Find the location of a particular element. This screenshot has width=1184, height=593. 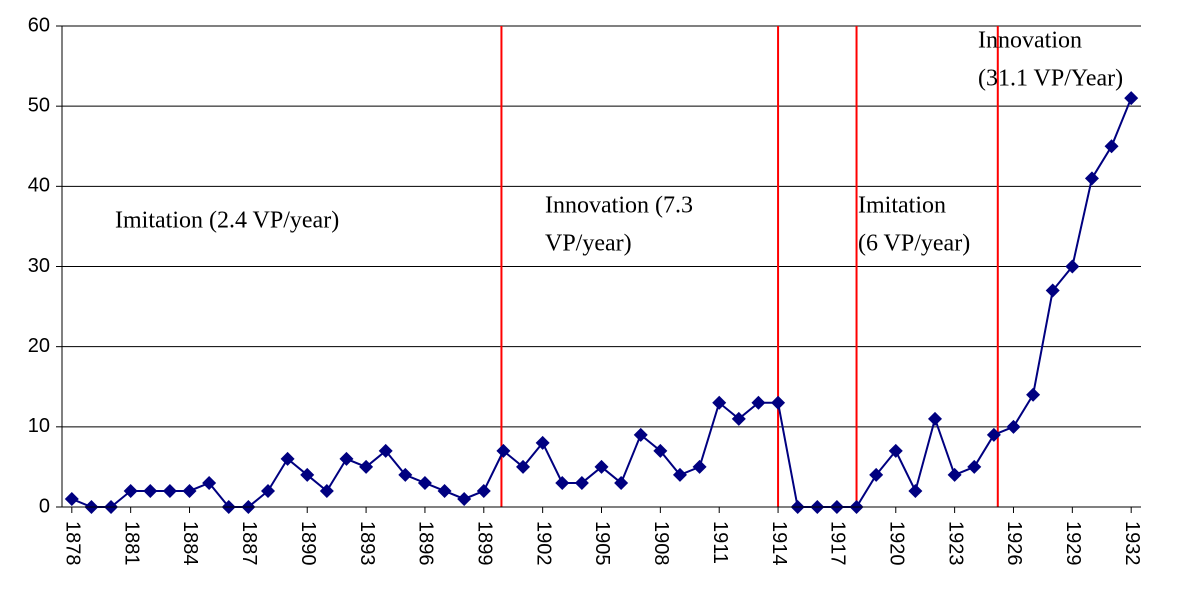

x-tick-label: 1911 is located at coordinates (720, 542).